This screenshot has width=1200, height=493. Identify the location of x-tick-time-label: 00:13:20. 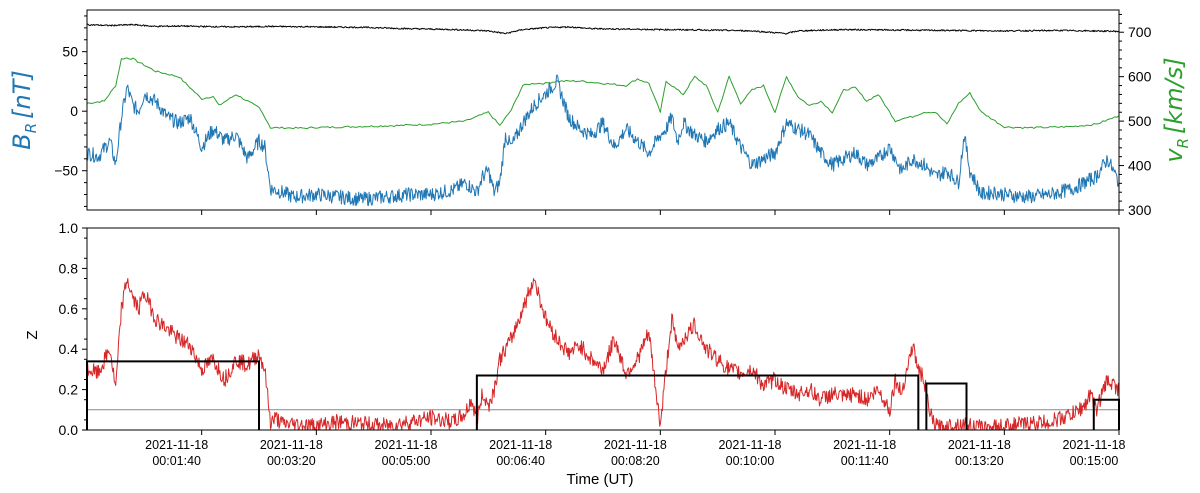
(979, 461).